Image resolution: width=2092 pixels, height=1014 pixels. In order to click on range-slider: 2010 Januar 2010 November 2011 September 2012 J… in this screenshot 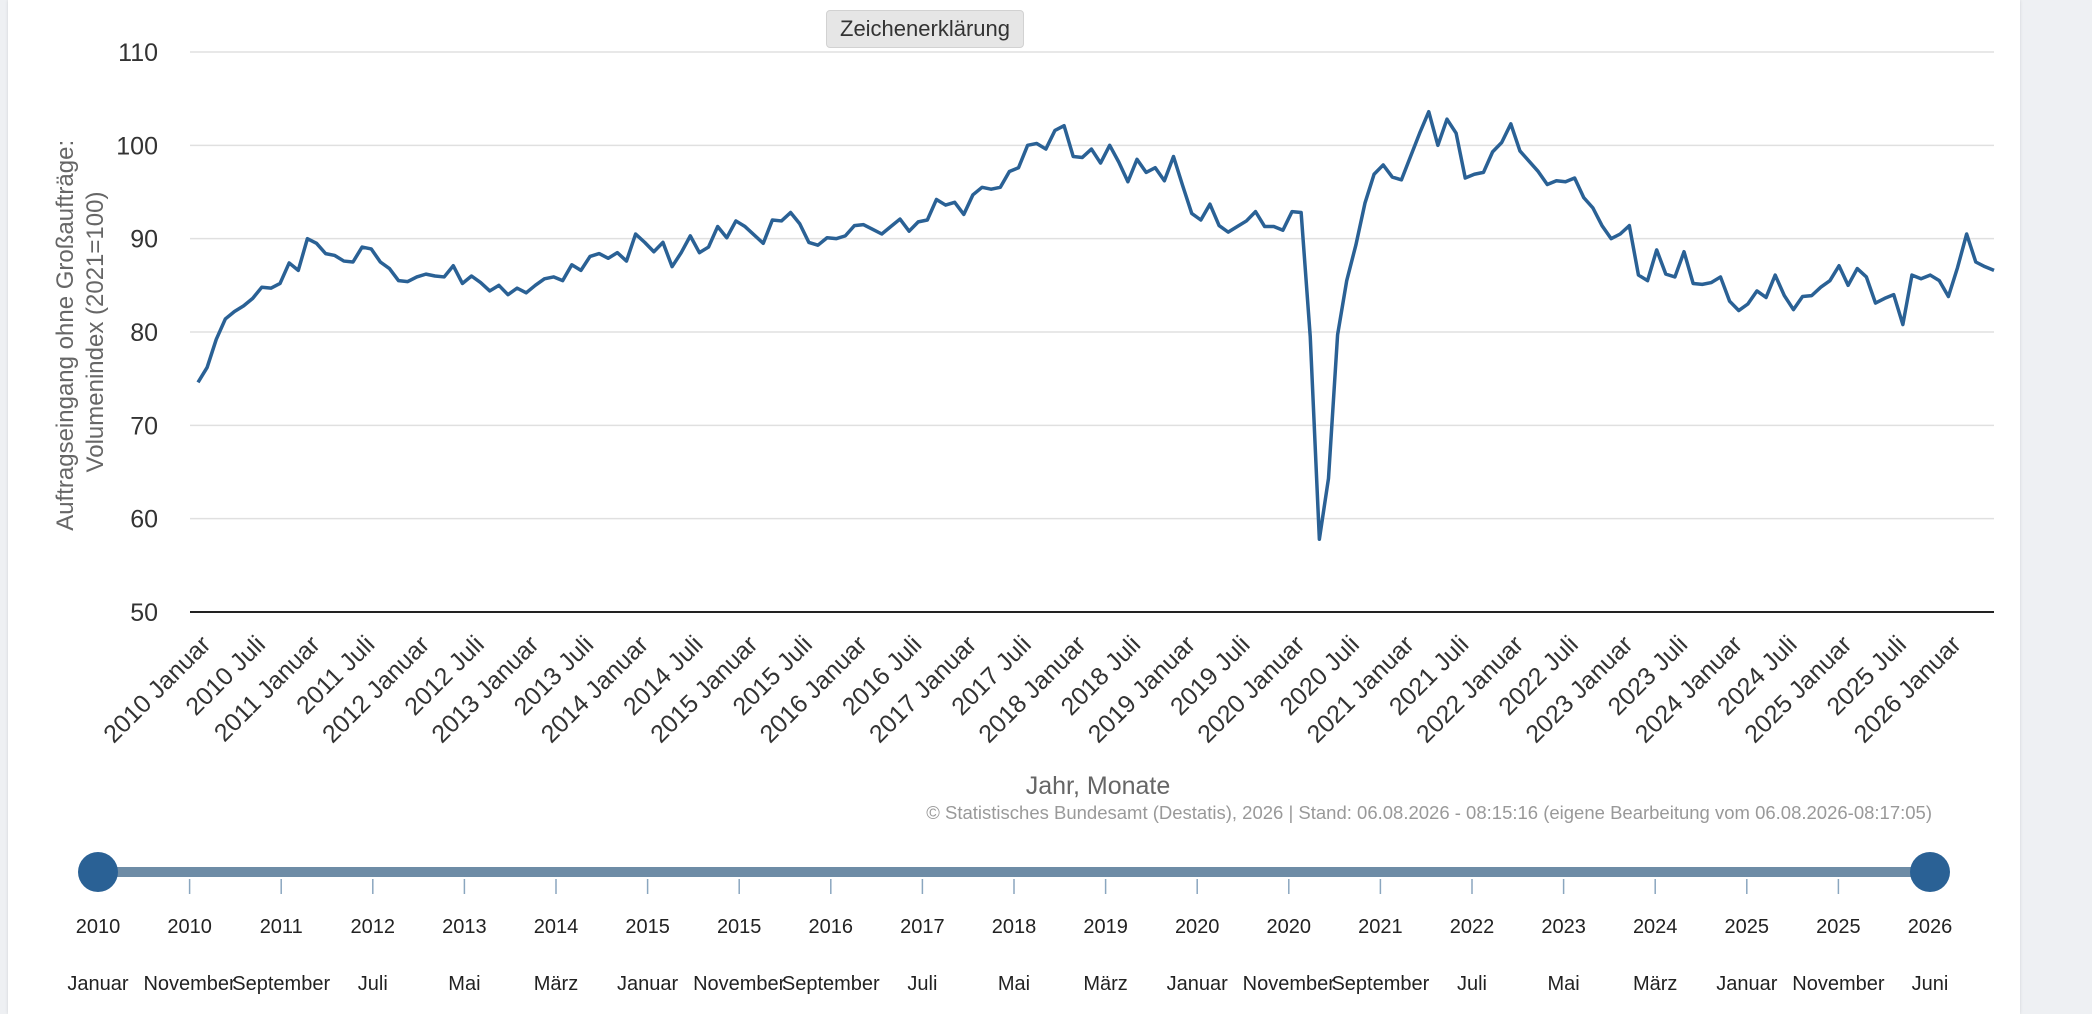, I will do `click(1009, 923)`.